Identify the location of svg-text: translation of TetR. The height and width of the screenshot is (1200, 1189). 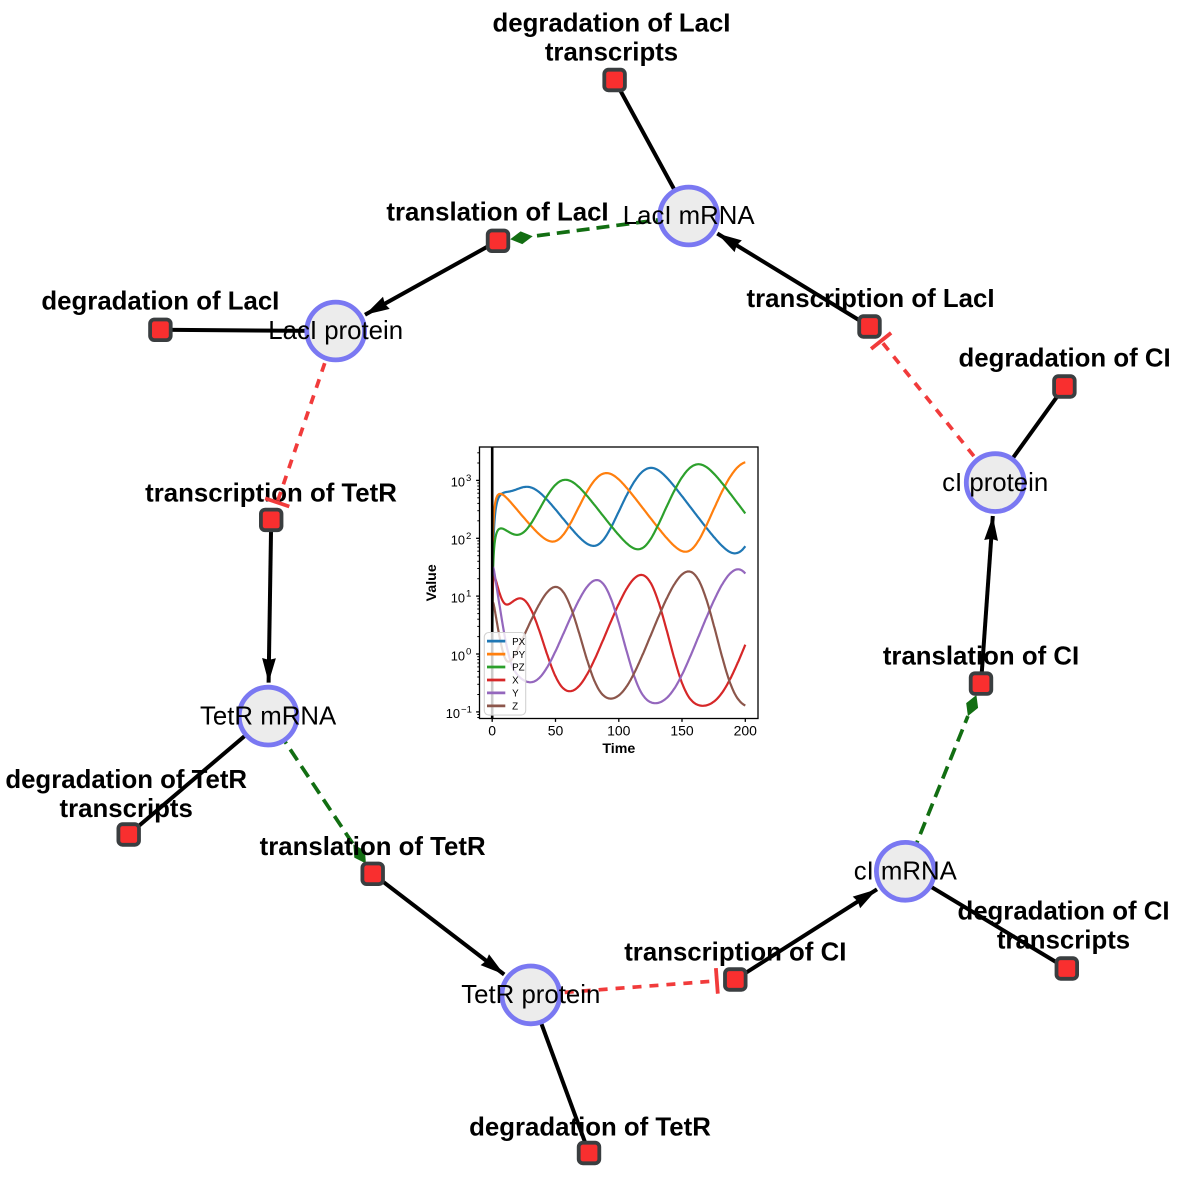
(373, 847).